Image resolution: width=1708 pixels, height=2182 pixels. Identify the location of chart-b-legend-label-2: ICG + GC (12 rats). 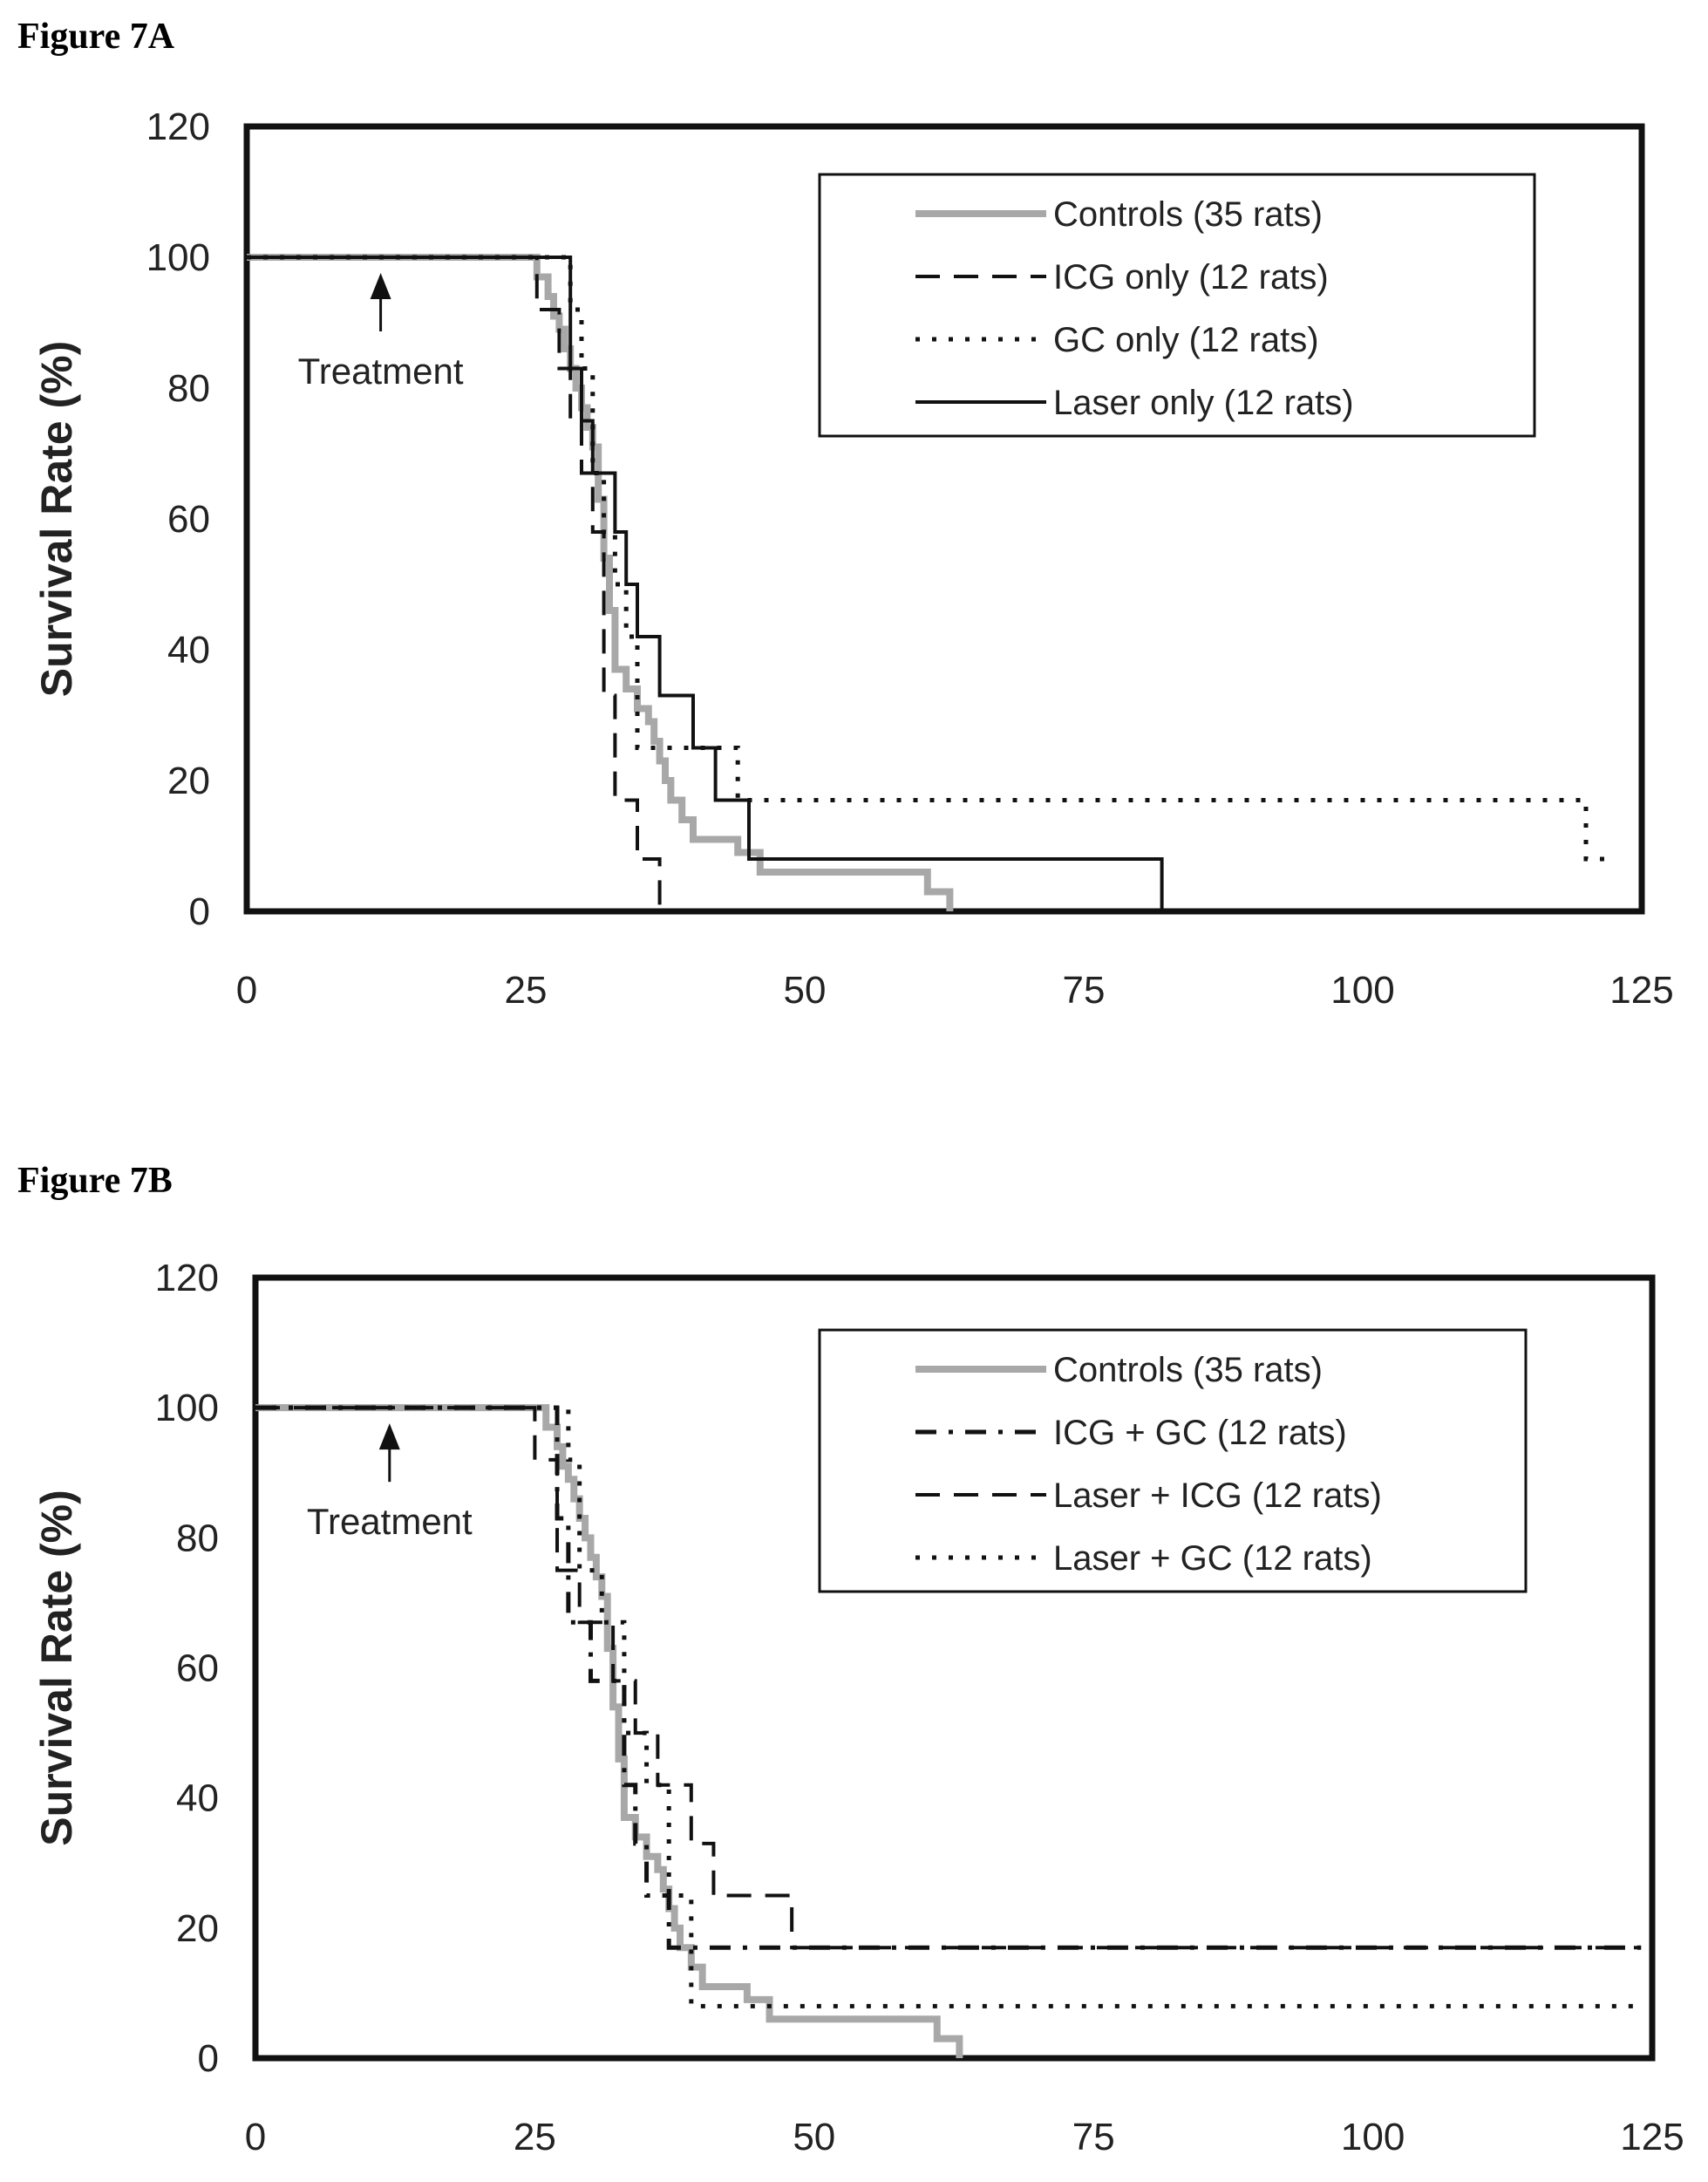
(1200, 1433).